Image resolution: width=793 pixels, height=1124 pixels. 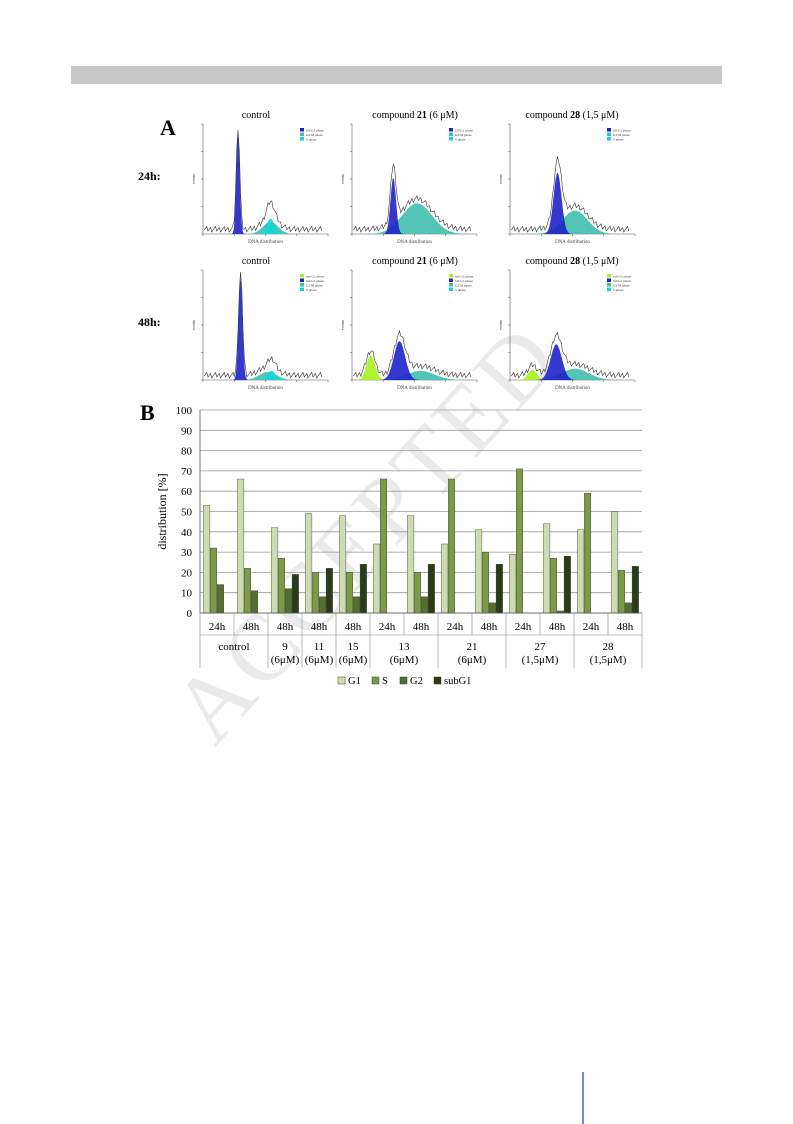 I want to click on hist-24h-3-legend-label: G2/M phase, so click(x=621, y=135).